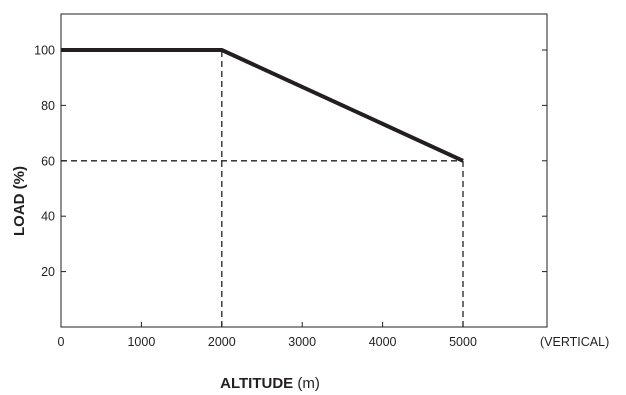 The width and height of the screenshot is (626, 395). I want to click on x-axis-unit: (m), so click(308, 383).